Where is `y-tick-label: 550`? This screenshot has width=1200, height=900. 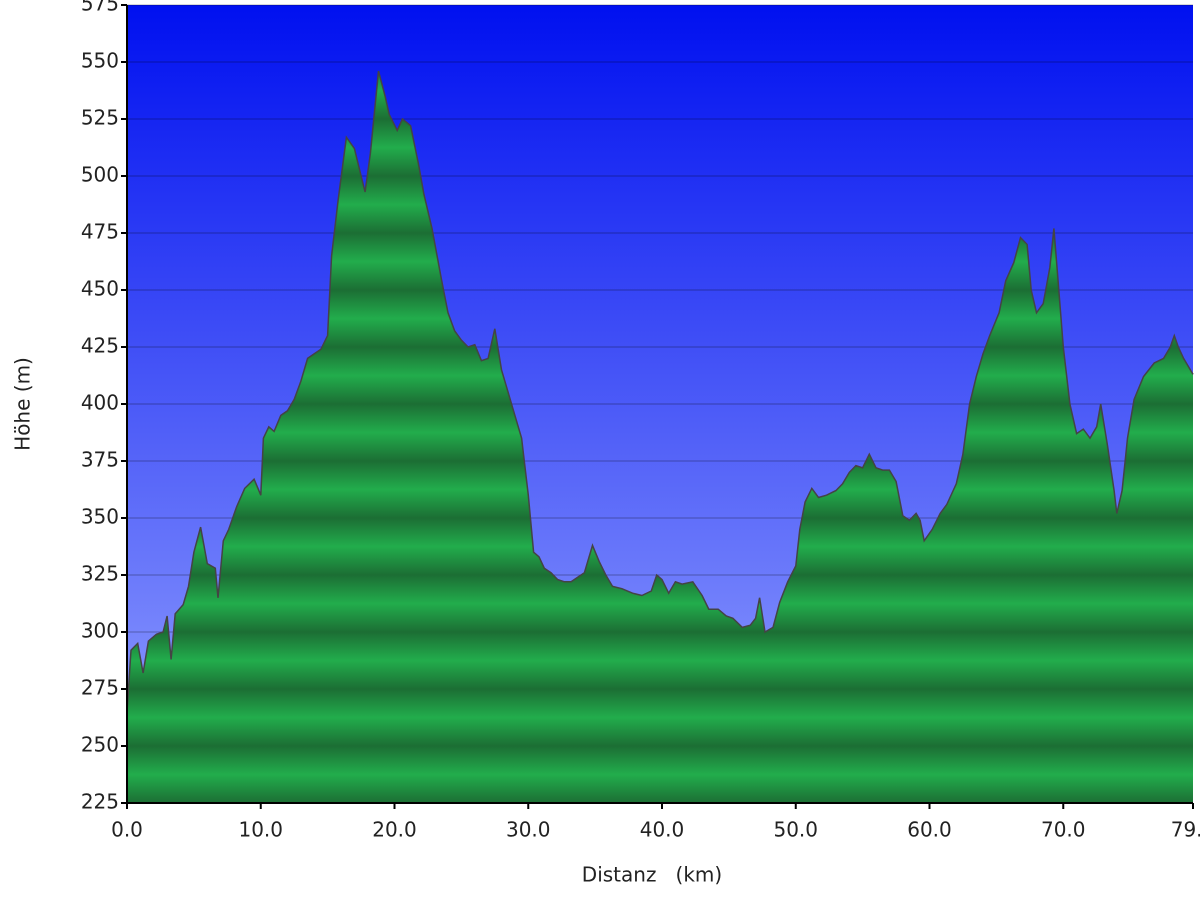 y-tick-label: 550 is located at coordinates (100, 61).